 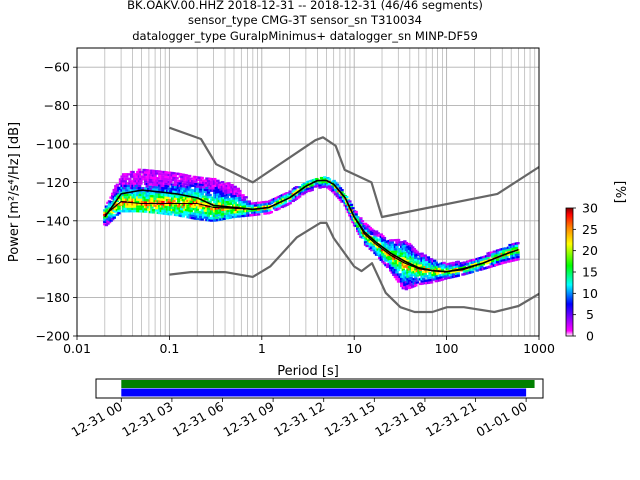 What do you see at coordinates (77, 348) in the screenshot?
I see `x-tick-label: 0.01` at bounding box center [77, 348].